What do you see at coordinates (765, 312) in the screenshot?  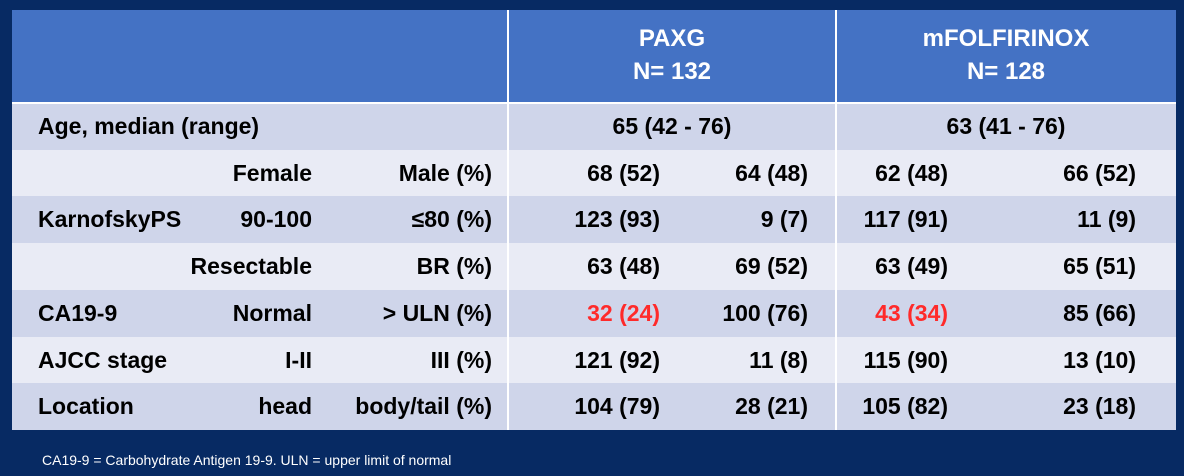 I see `row-value: 100 (76)` at bounding box center [765, 312].